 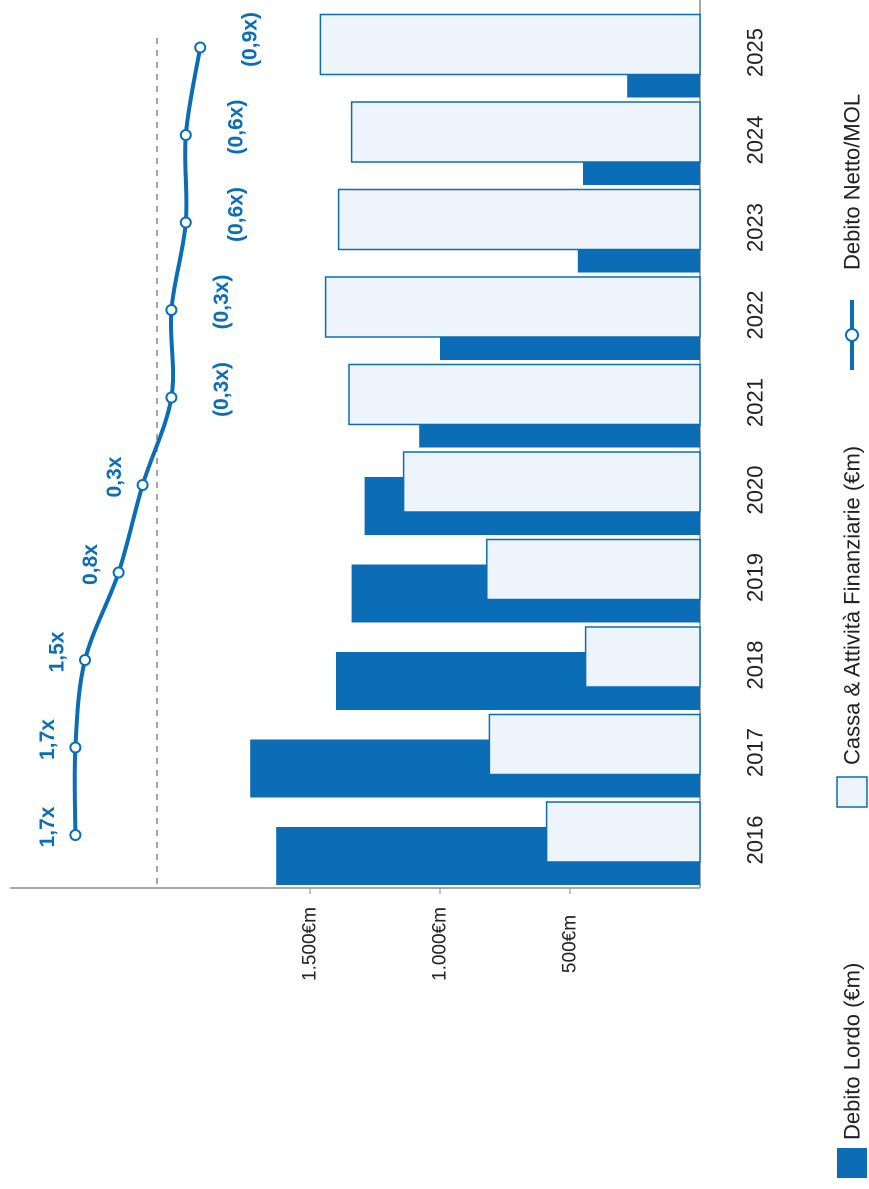 What do you see at coordinates (75, 747) in the screenshot?
I see `ratio-point-2017` at bounding box center [75, 747].